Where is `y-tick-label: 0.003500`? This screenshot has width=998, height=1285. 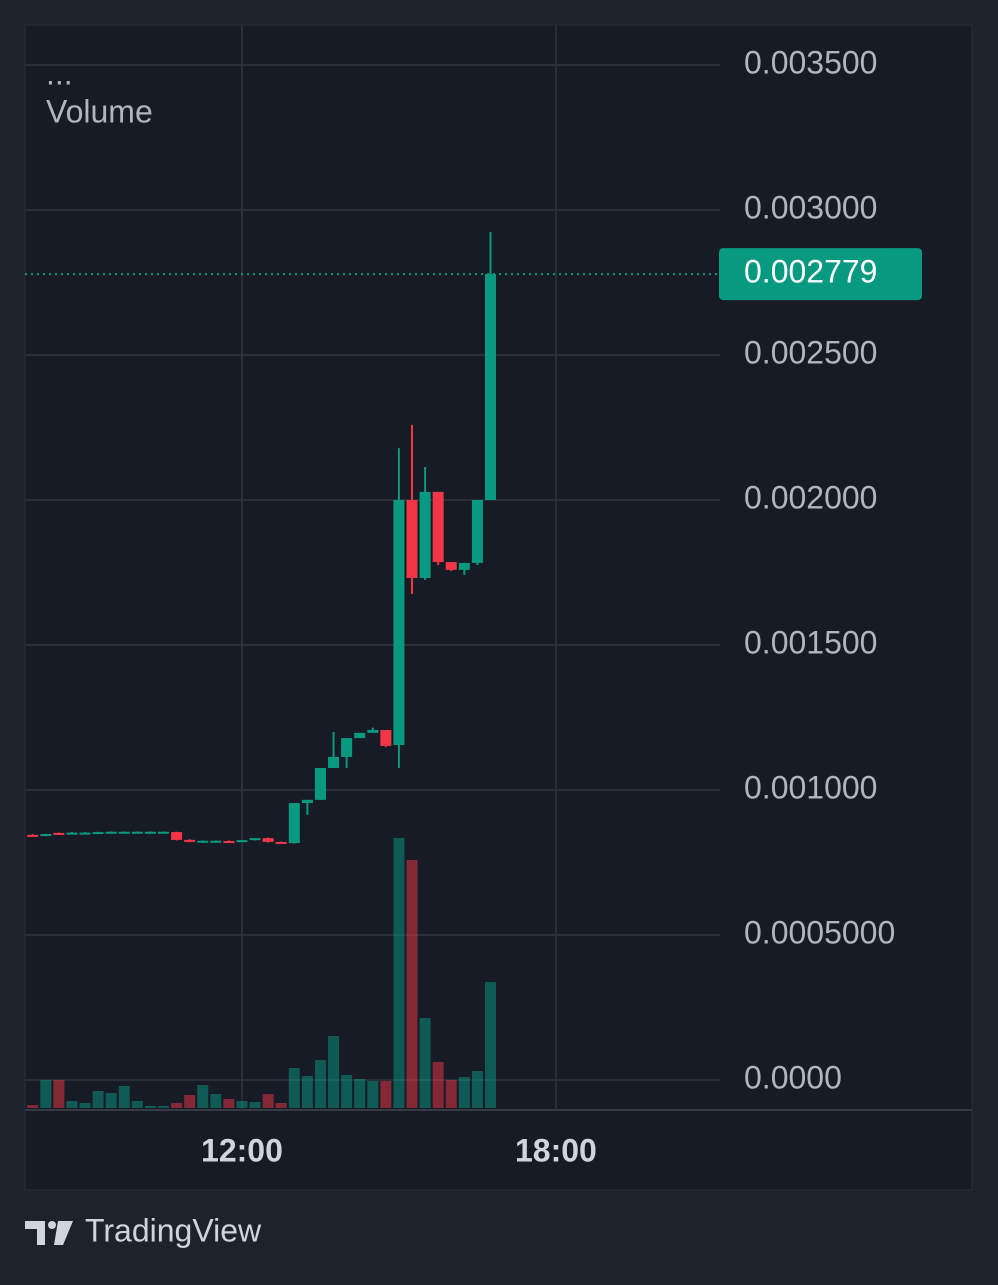
y-tick-label: 0.003500 is located at coordinates (810, 62).